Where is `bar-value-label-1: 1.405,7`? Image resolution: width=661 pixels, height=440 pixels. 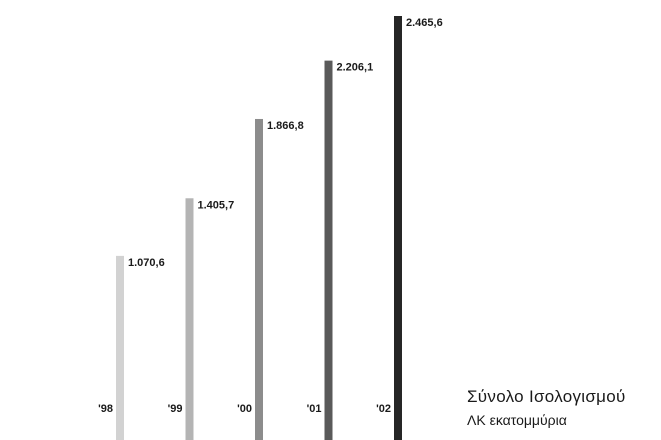 bar-value-label-1: 1.405,7 is located at coordinates (216, 205).